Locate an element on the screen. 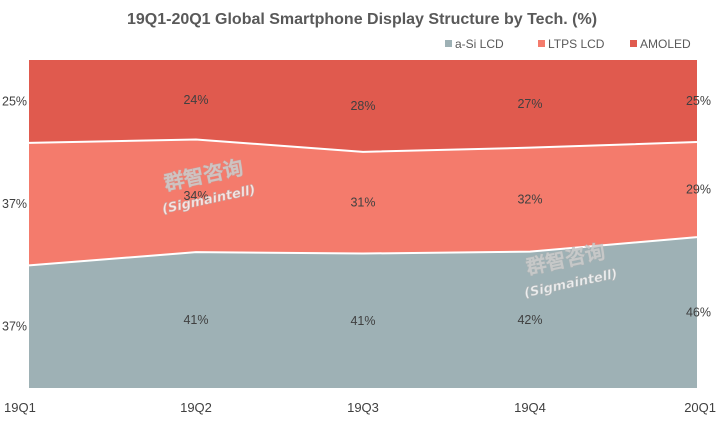 This screenshot has height=425, width=725. data-label: 29% is located at coordinates (698, 190).